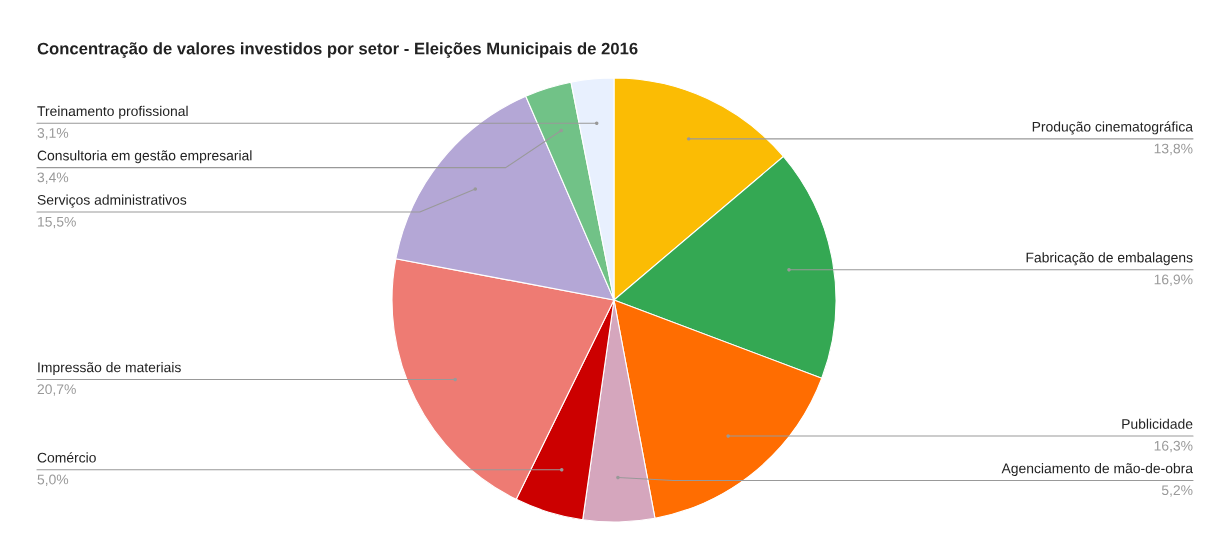 The width and height of the screenshot is (1210, 542). I want to click on data-label: 16,3%, so click(1173, 446).